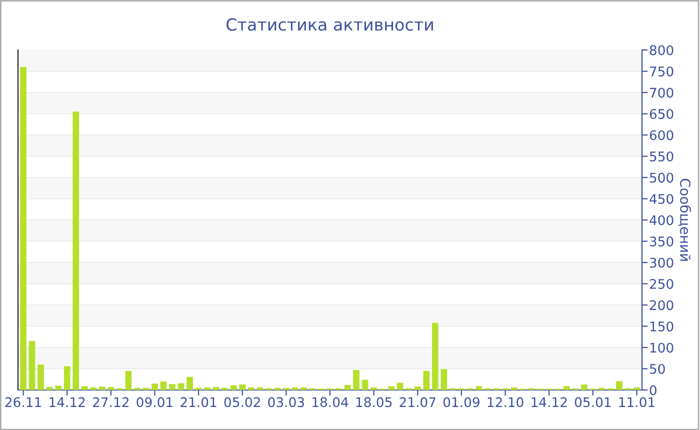  Describe the element at coordinates (653, 390) in the screenshot. I see `y-tick-label: 0` at that location.